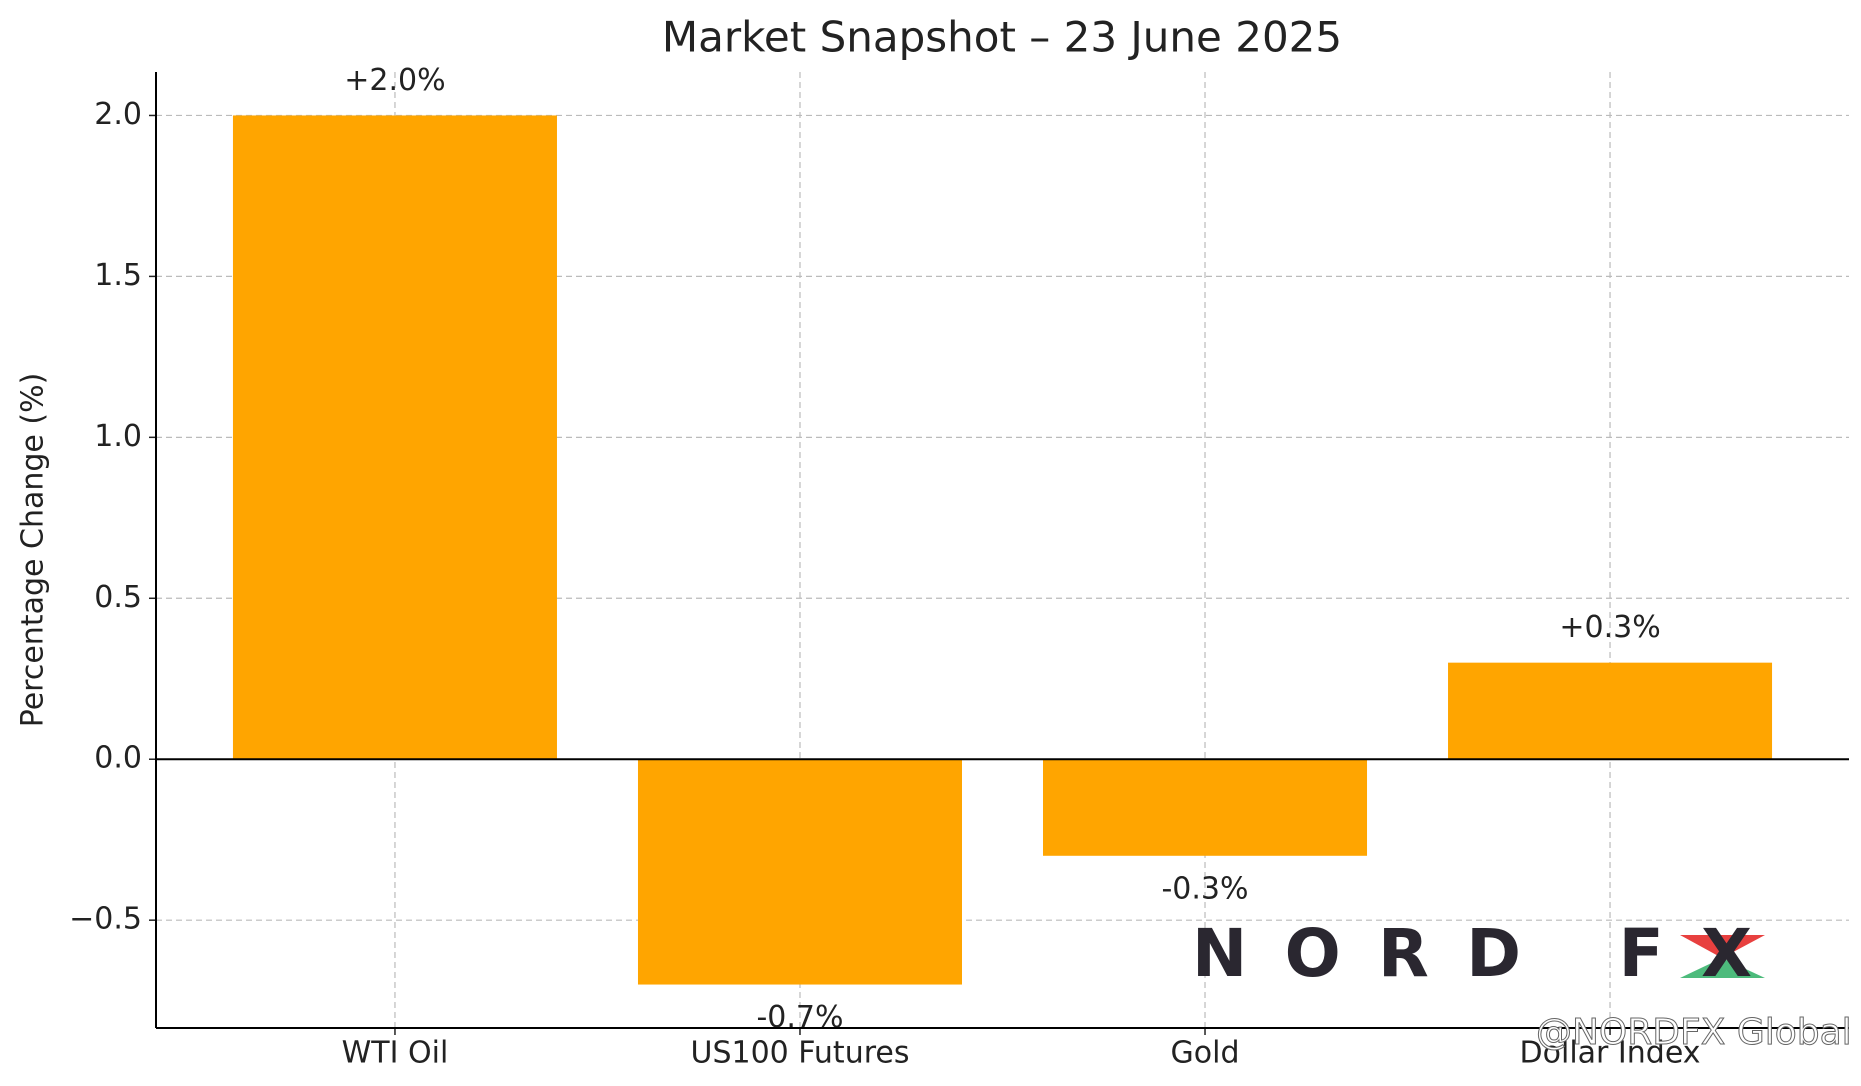  Describe the element at coordinates (118, 597) in the screenshot. I see `y-tick-label: 0.5` at that location.